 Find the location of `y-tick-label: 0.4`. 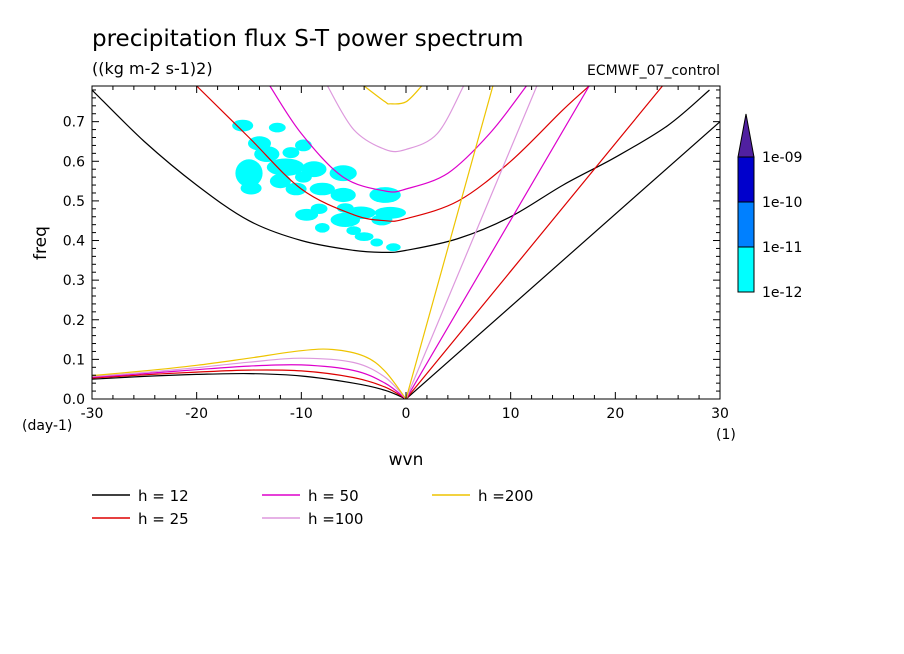

y-tick-label: 0.4 is located at coordinates (74, 242).